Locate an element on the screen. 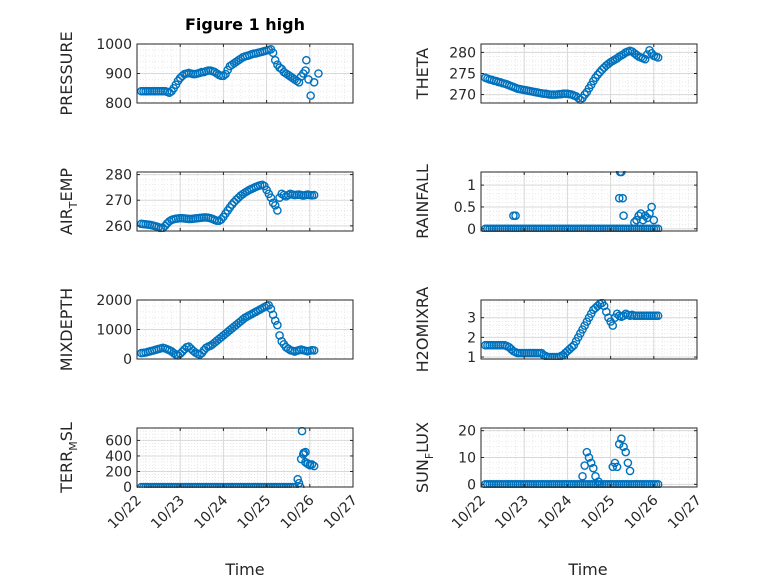 This screenshot has width=778, height=583. subplot-4: 0 0.5 1 RAINFALL is located at coordinates (555, 201).